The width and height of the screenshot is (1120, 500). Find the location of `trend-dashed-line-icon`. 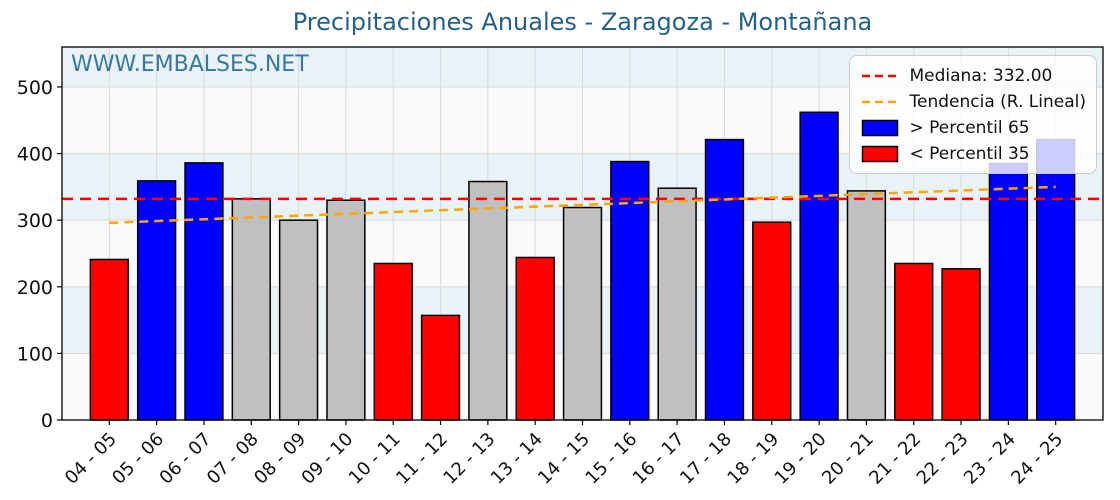

trend-dashed-line-icon is located at coordinates (879, 101).